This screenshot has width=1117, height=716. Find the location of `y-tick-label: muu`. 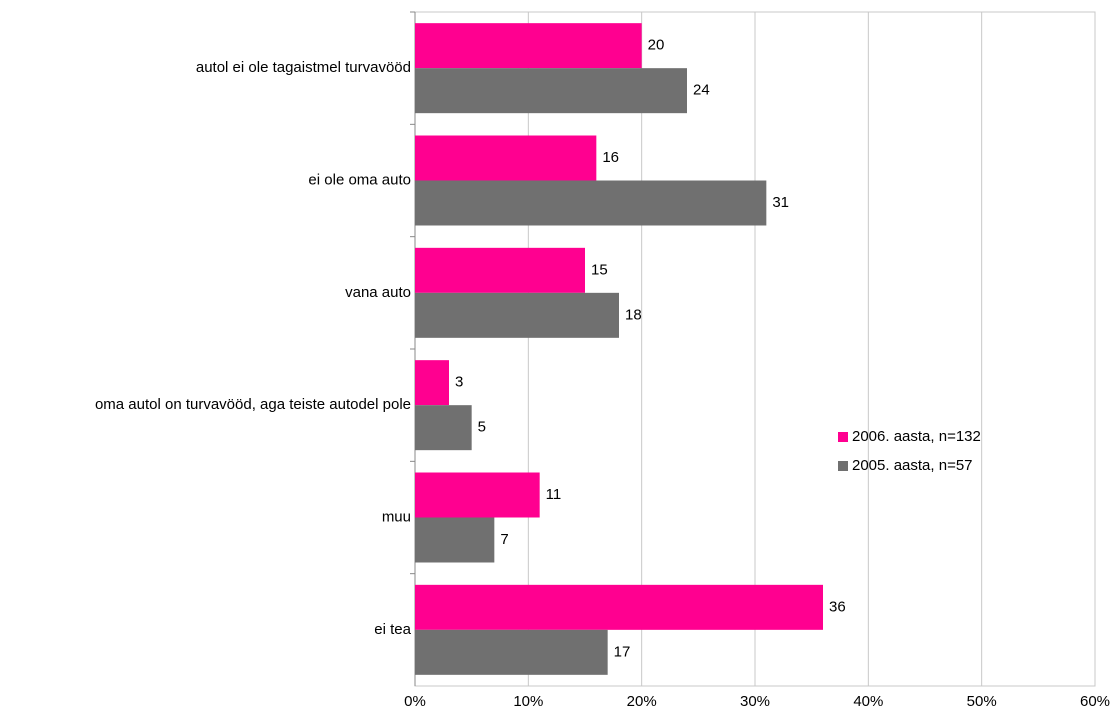

y-tick-label: muu is located at coordinates (396, 516).